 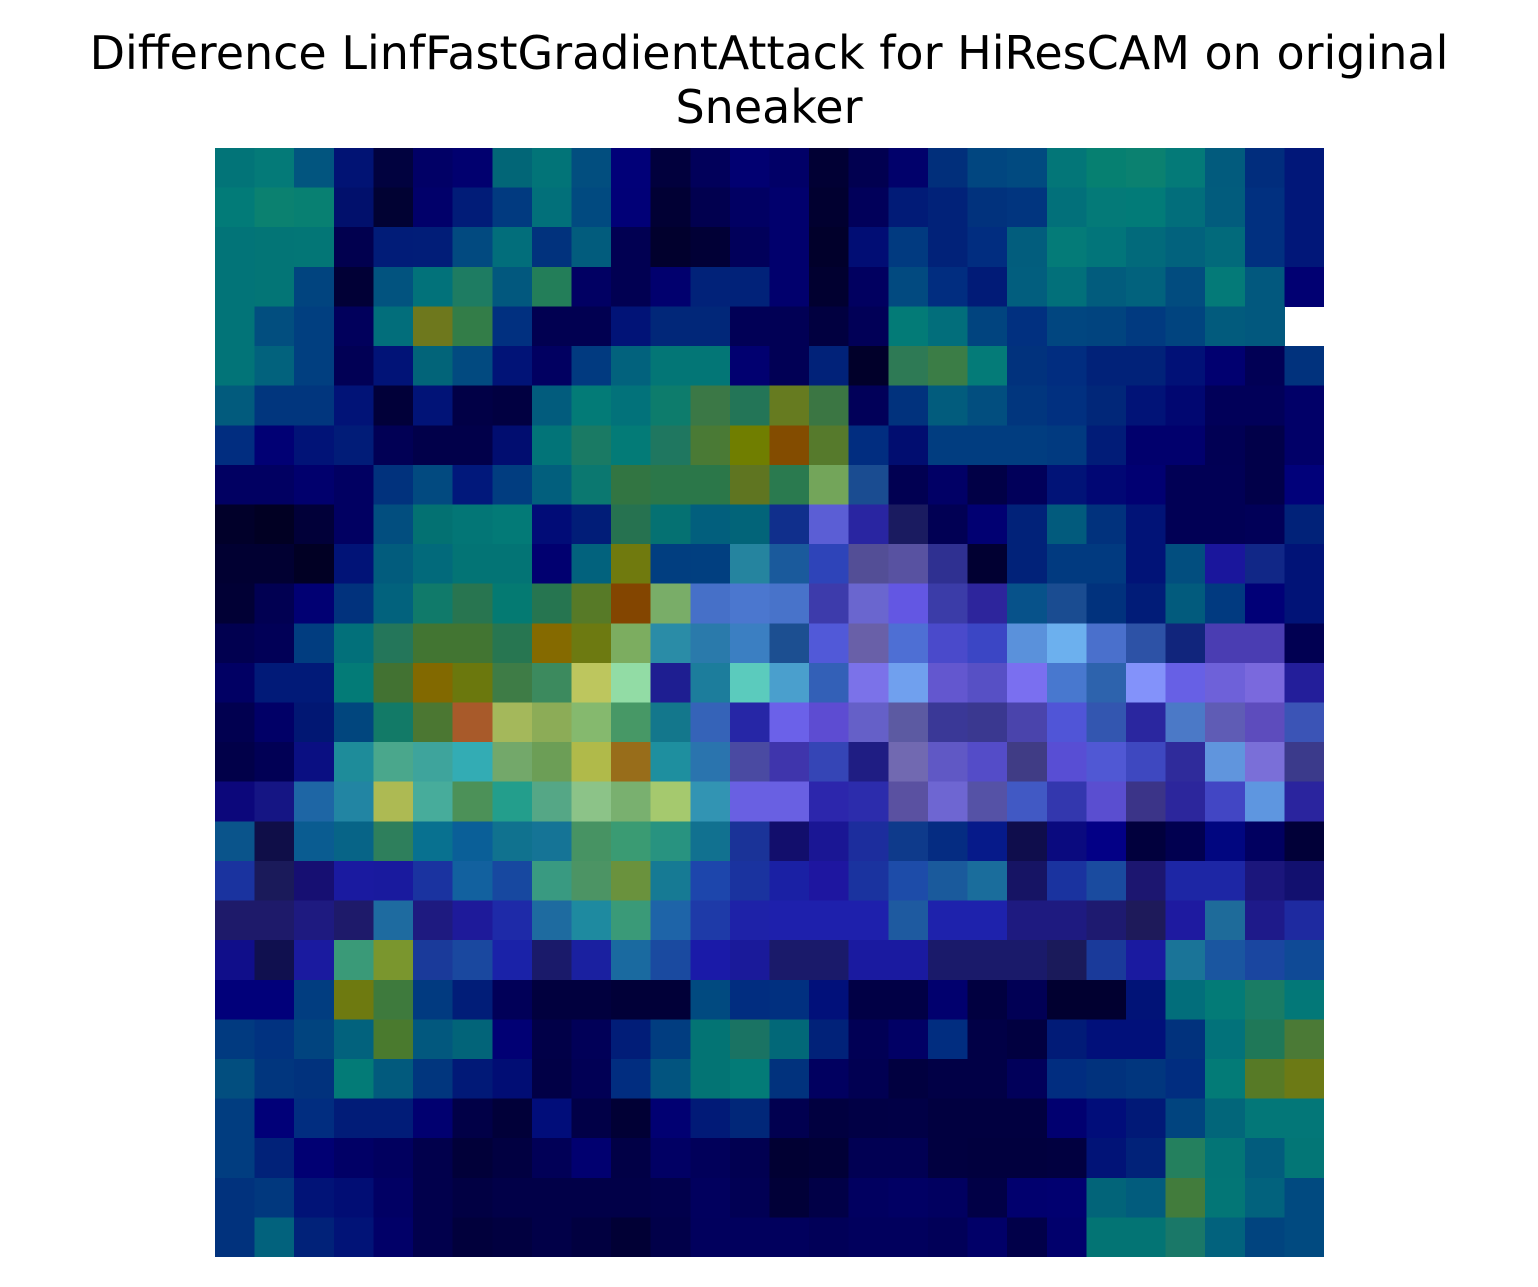 What do you see at coordinates (987, 841) in the screenshot?
I see `heatmap-cell-r17-c19` at bounding box center [987, 841].